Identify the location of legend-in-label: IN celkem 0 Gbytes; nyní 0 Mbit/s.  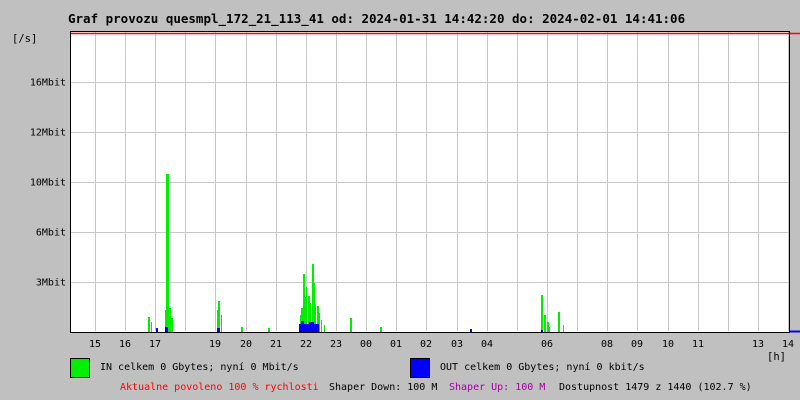
(199, 367).